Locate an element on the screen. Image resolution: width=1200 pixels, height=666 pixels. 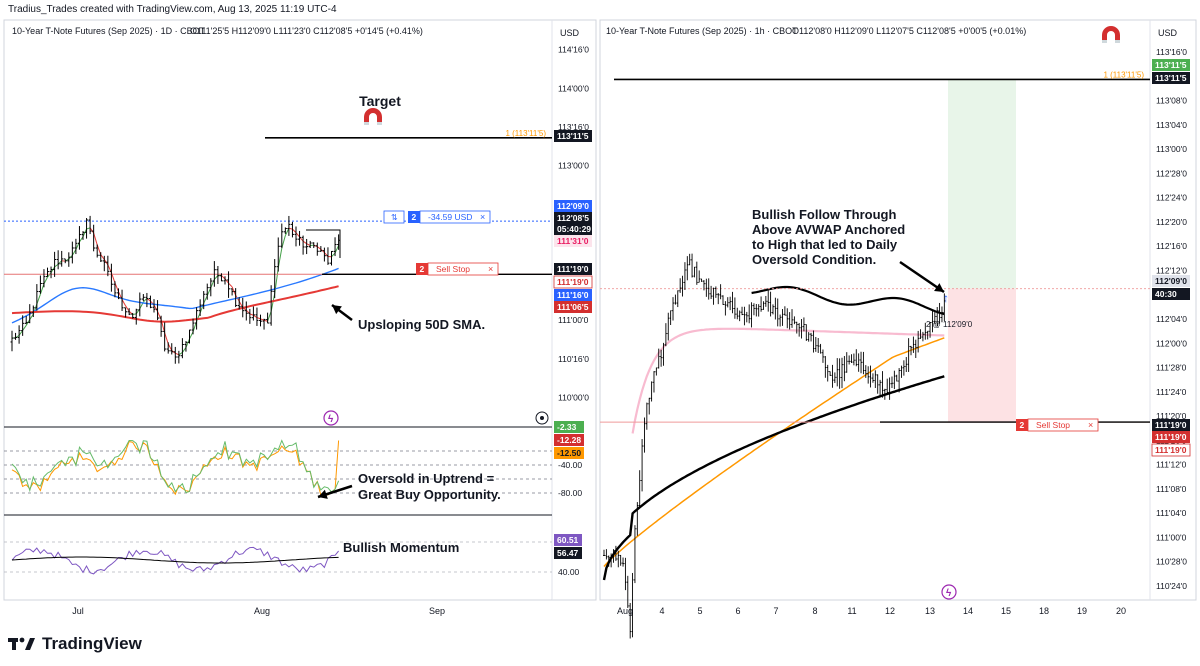
tradingview-logo: TradingView is located at coordinates (75, 644).